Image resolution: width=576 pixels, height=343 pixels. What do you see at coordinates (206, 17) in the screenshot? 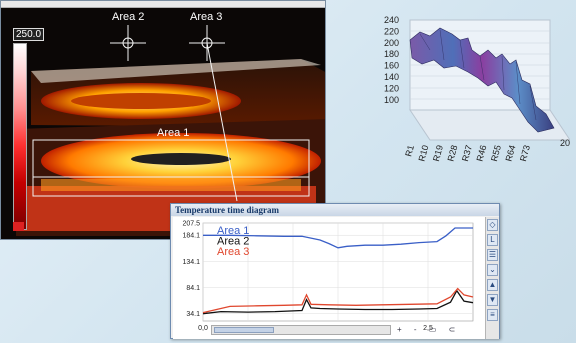
I see `area-3-label: Area 3` at bounding box center [206, 17].